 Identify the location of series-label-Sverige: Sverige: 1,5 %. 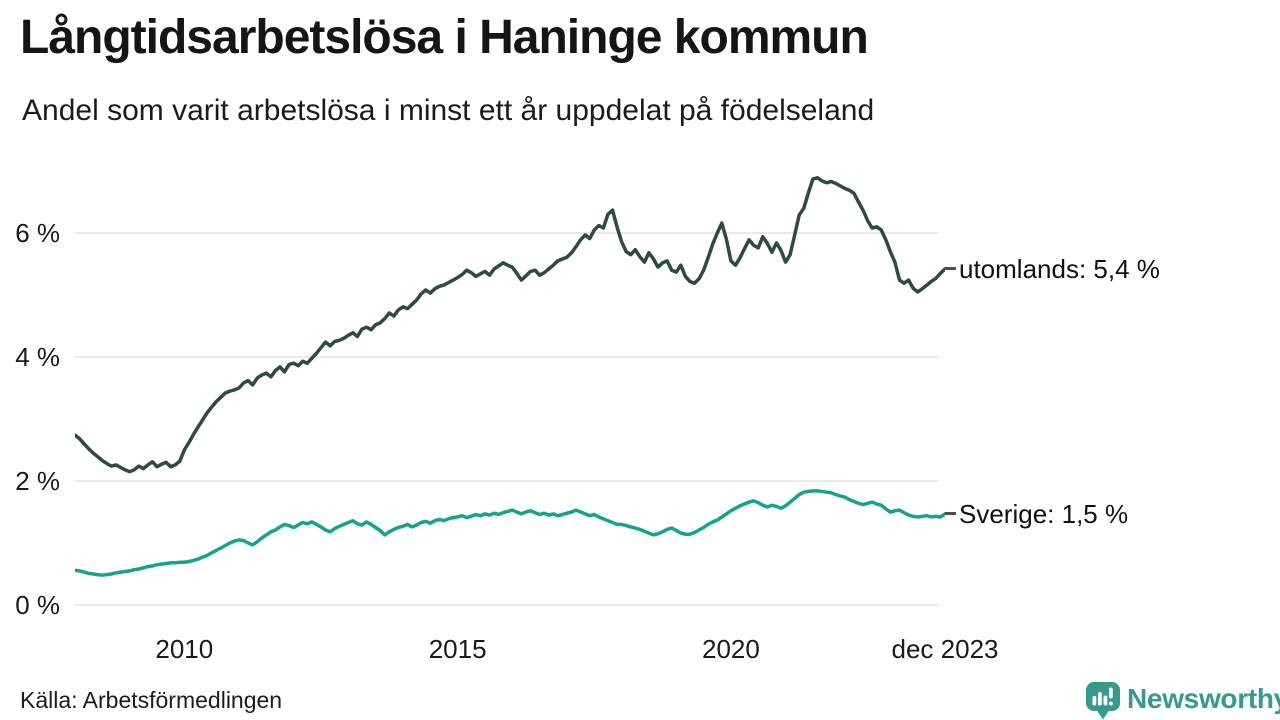
(1044, 513).